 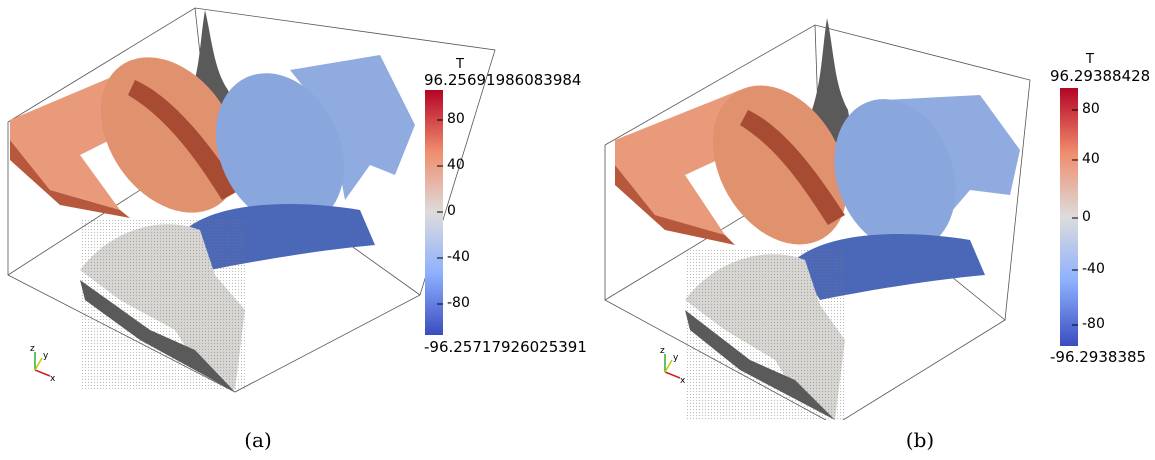 I want to click on gray-base-a, so click(x=157, y=336).